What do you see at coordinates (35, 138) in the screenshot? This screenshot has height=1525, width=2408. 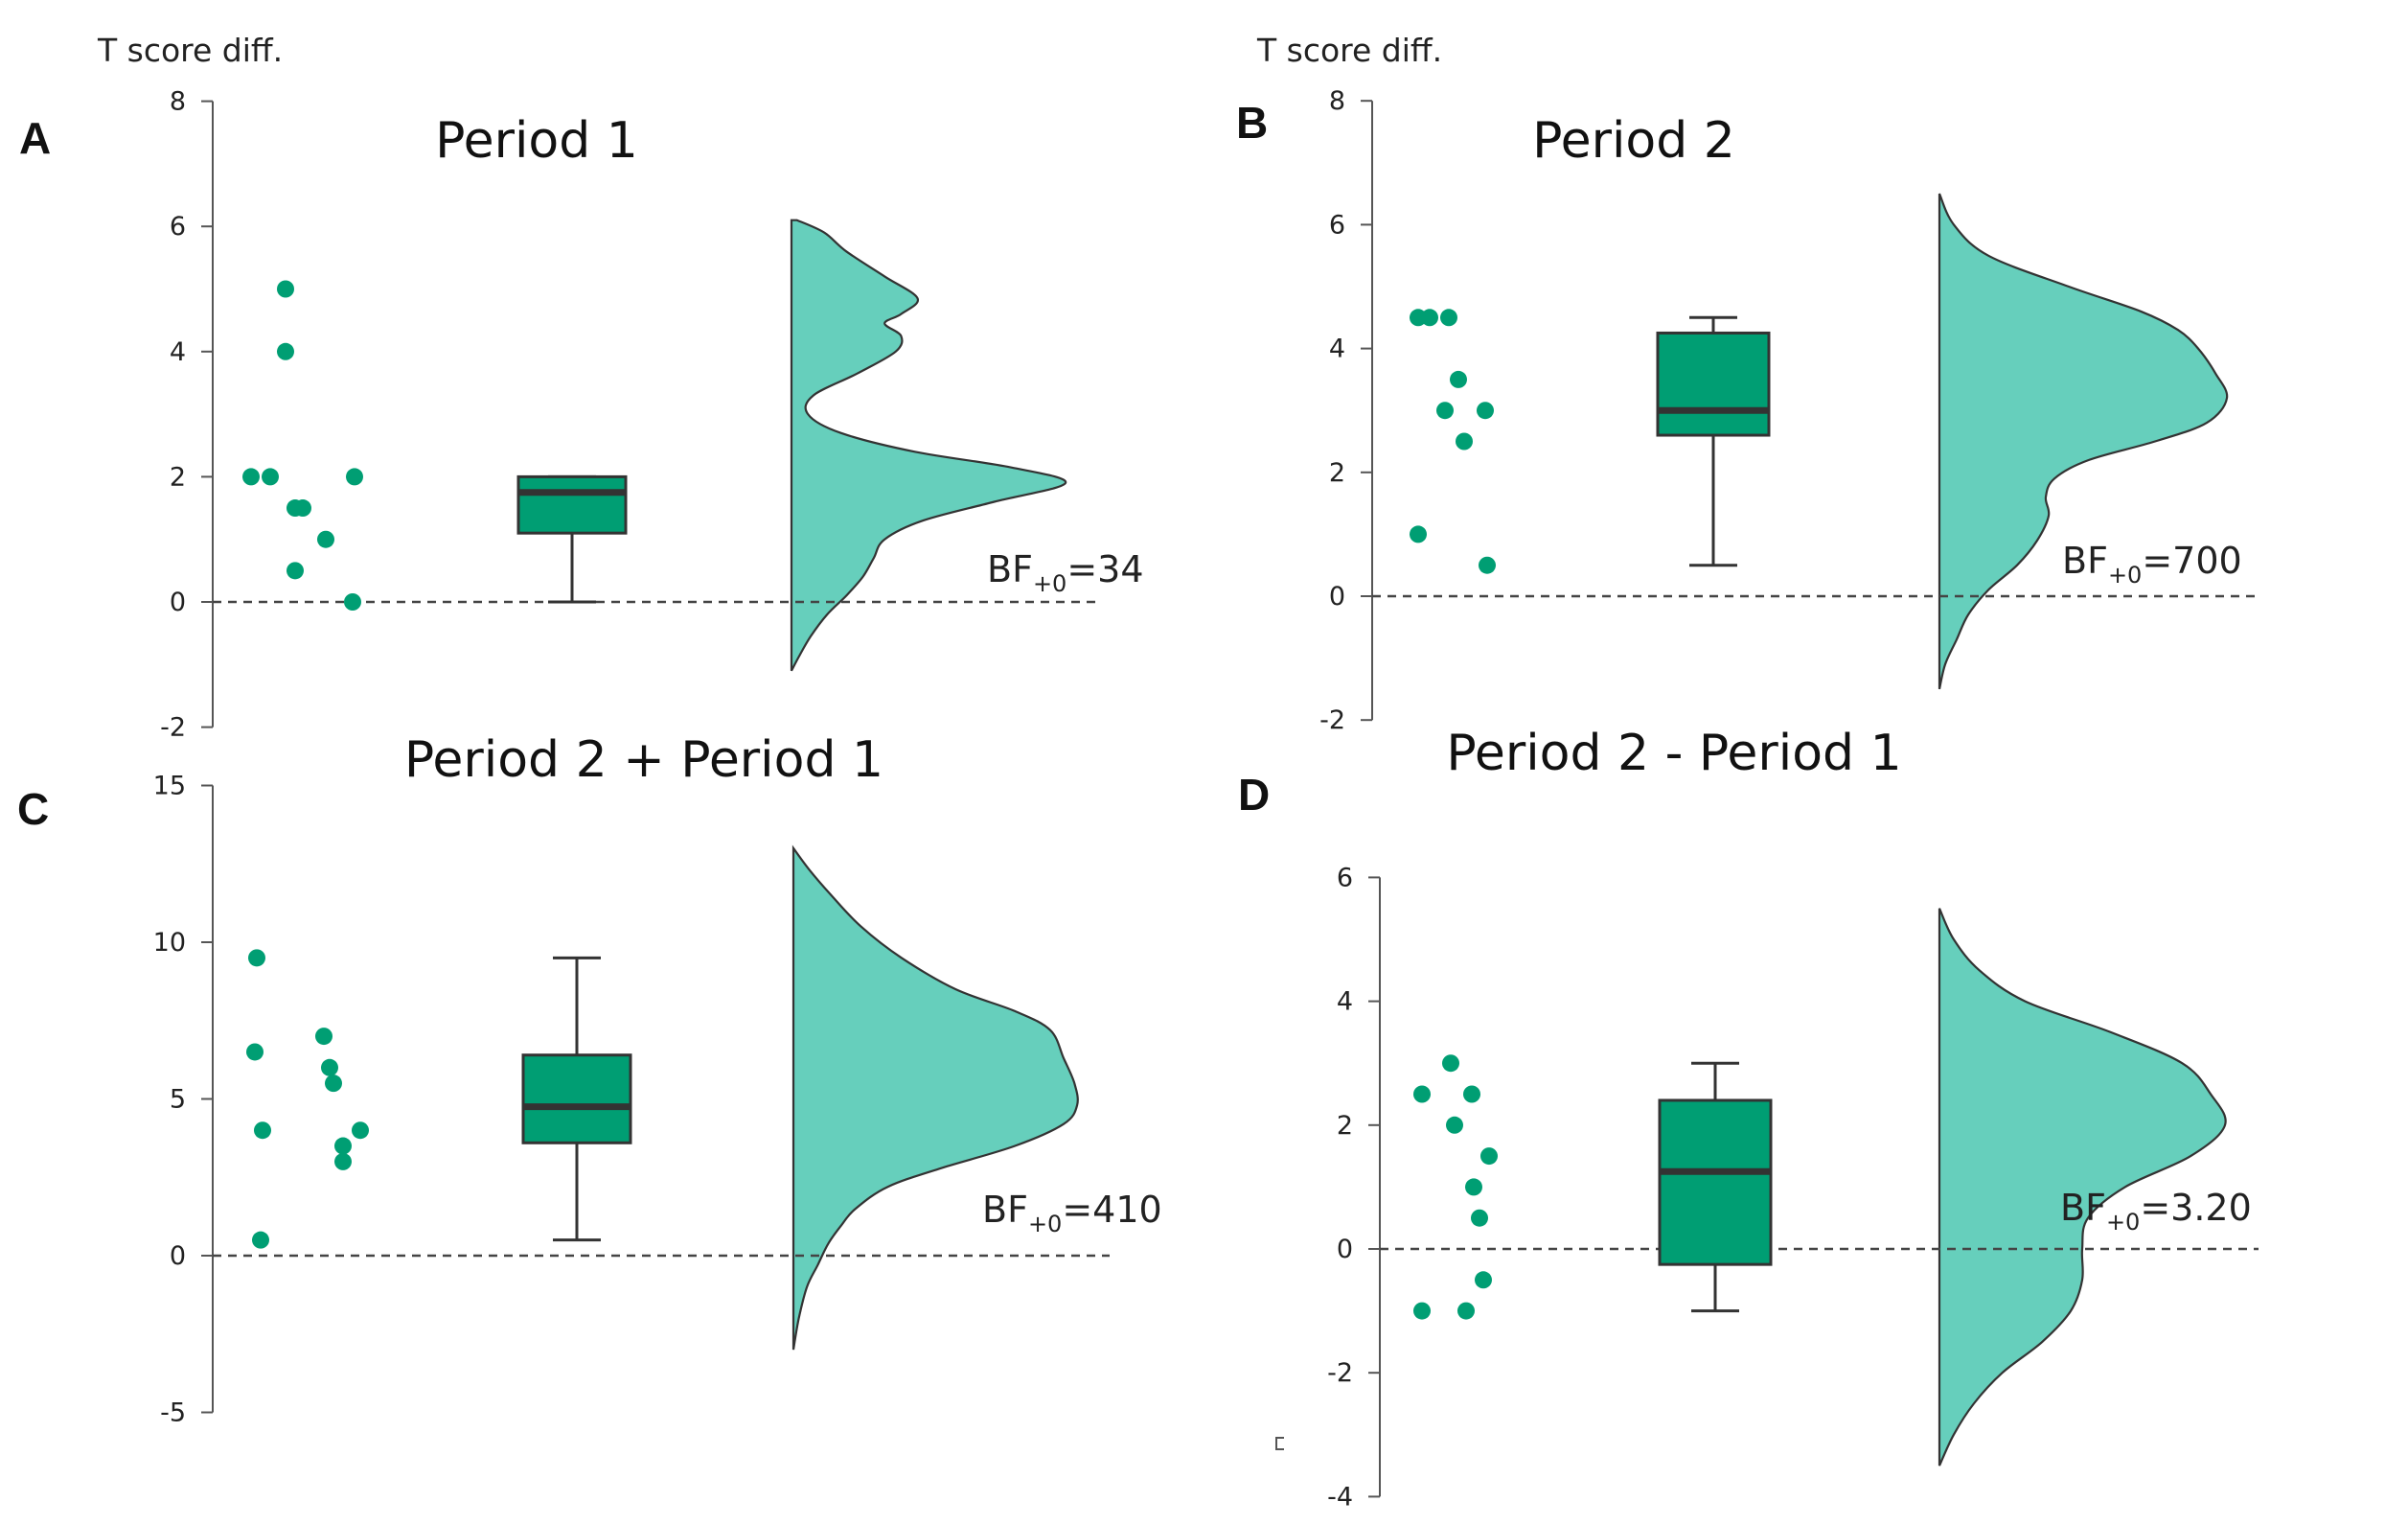 I see `panel-letter-a: A` at bounding box center [35, 138].